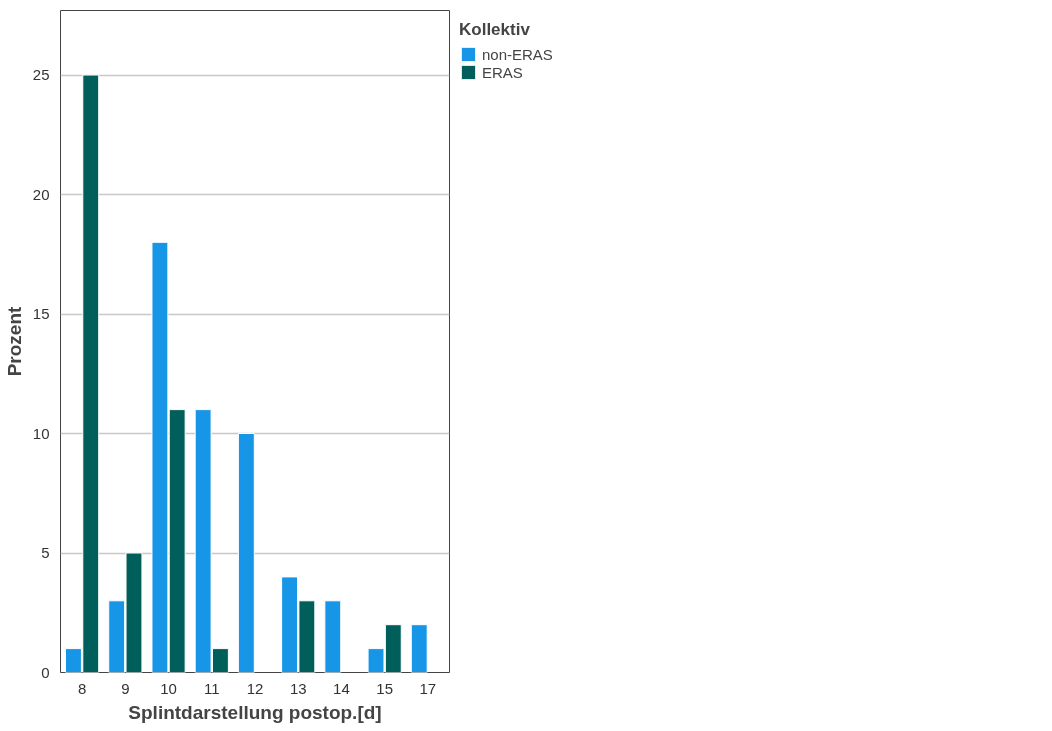  What do you see at coordinates (255, 688) in the screenshot?
I see `x-tick-label: 12` at bounding box center [255, 688].